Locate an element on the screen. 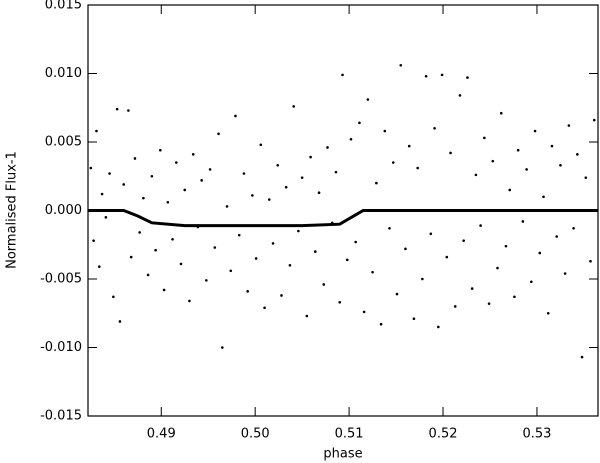  x-axis-label: phase is located at coordinates (342, 454).